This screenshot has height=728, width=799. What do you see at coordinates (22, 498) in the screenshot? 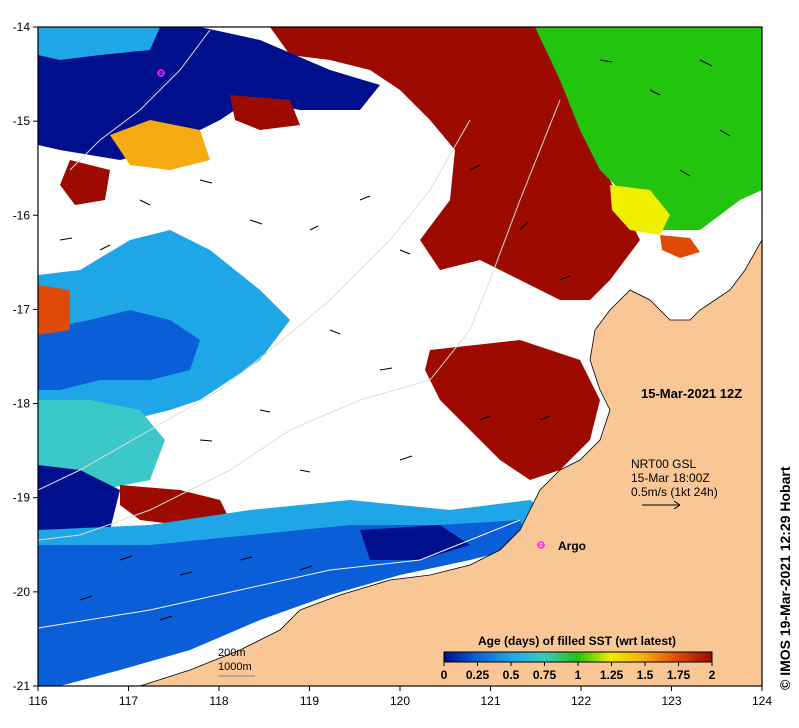
I see `y-tick-label-5: -19` at bounding box center [22, 498].